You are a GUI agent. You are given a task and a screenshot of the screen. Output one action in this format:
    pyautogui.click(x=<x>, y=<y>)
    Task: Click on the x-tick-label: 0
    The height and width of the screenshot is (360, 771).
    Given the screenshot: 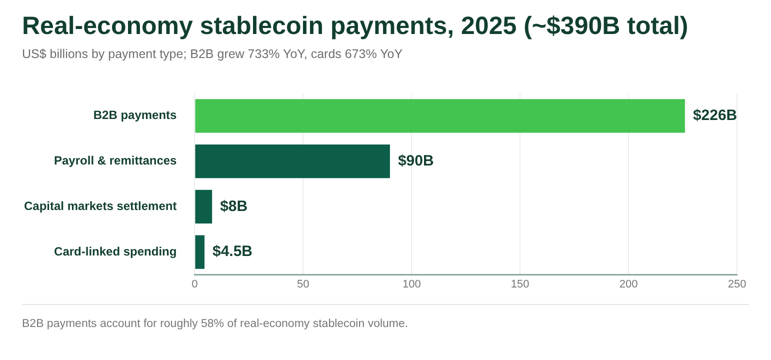 What is the action you would take?
    pyautogui.click(x=195, y=284)
    